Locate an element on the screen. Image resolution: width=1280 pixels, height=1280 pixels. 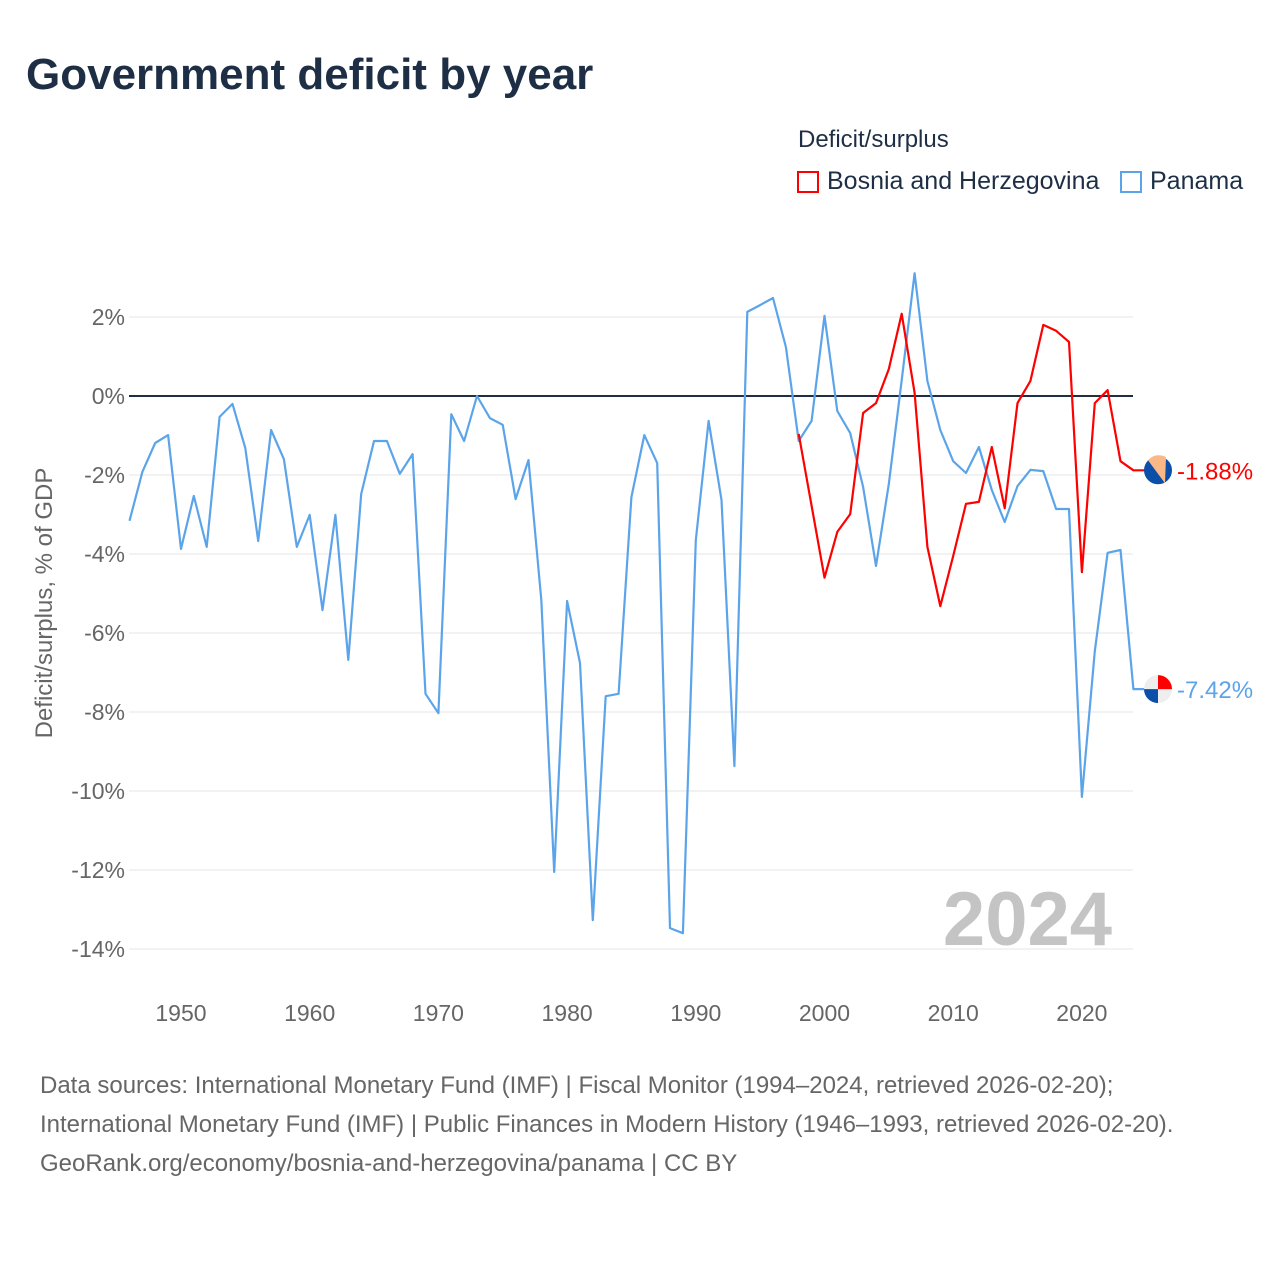
legend-label: Bosnia and Herzegovina is located at coordinates (963, 181).